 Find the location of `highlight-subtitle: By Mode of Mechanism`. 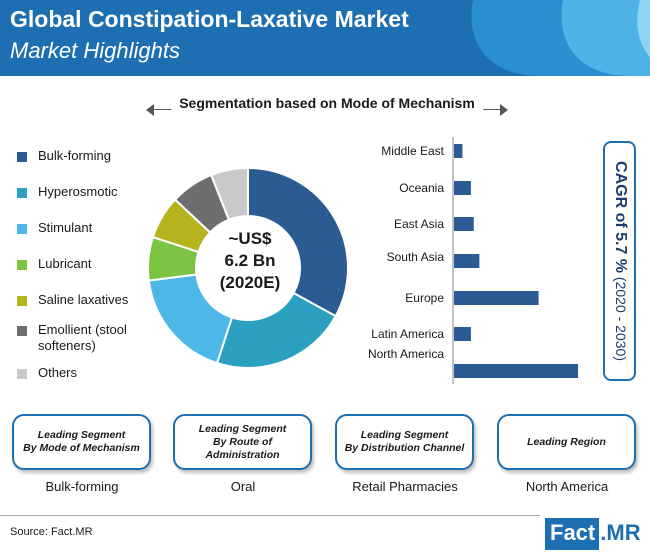

highlight-subtitle: By Mode of Mechanism is located at coordinates (81, 448).